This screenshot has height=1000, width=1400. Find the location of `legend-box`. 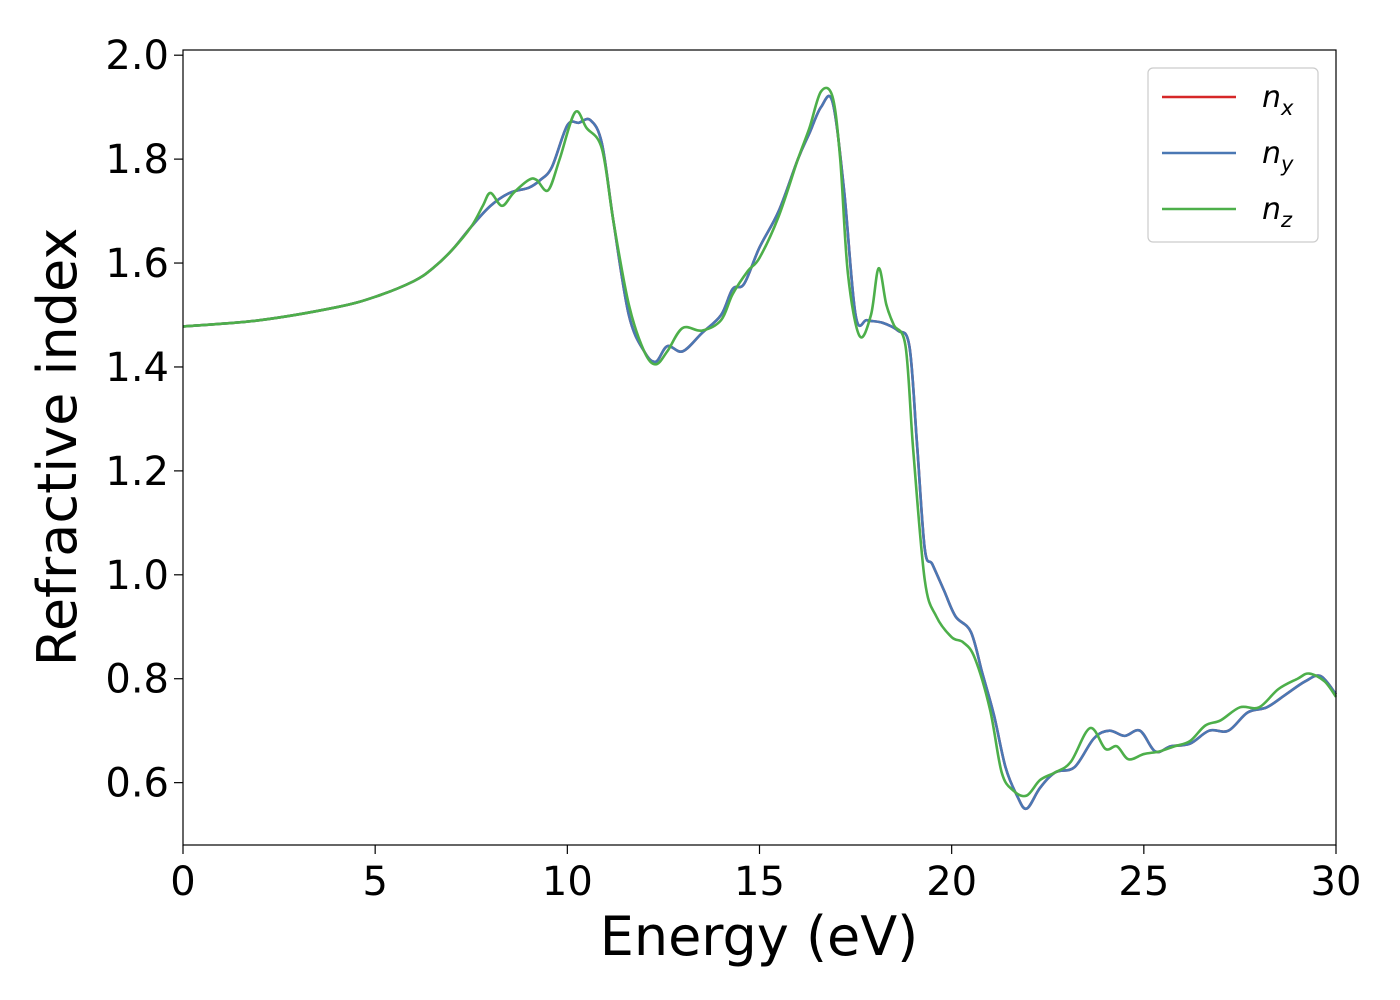

legend-box is located at coordinates (1233, 155).